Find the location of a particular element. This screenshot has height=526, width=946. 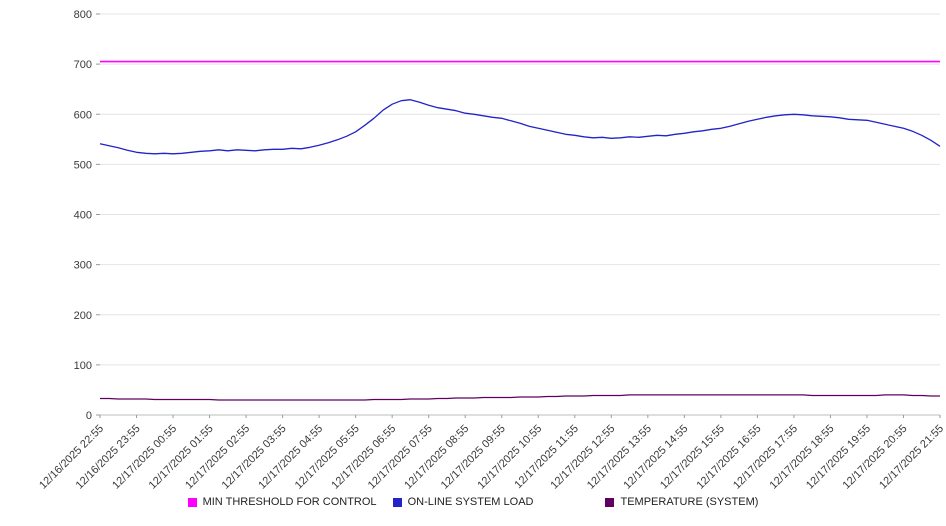

x-tick-label: 12/17/2025 02:55 is located at coordinates (217, 457).